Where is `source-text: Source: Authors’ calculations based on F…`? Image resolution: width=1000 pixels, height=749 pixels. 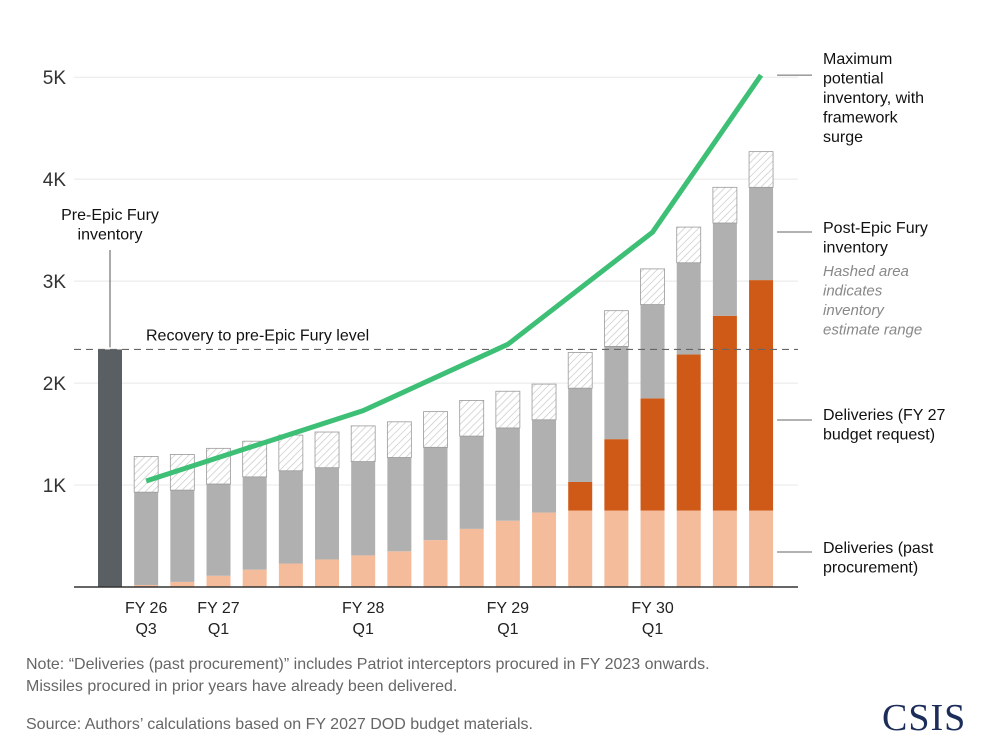 source-text: Source: Authors’ calculations based on F… is located at coordinates (279, 724).